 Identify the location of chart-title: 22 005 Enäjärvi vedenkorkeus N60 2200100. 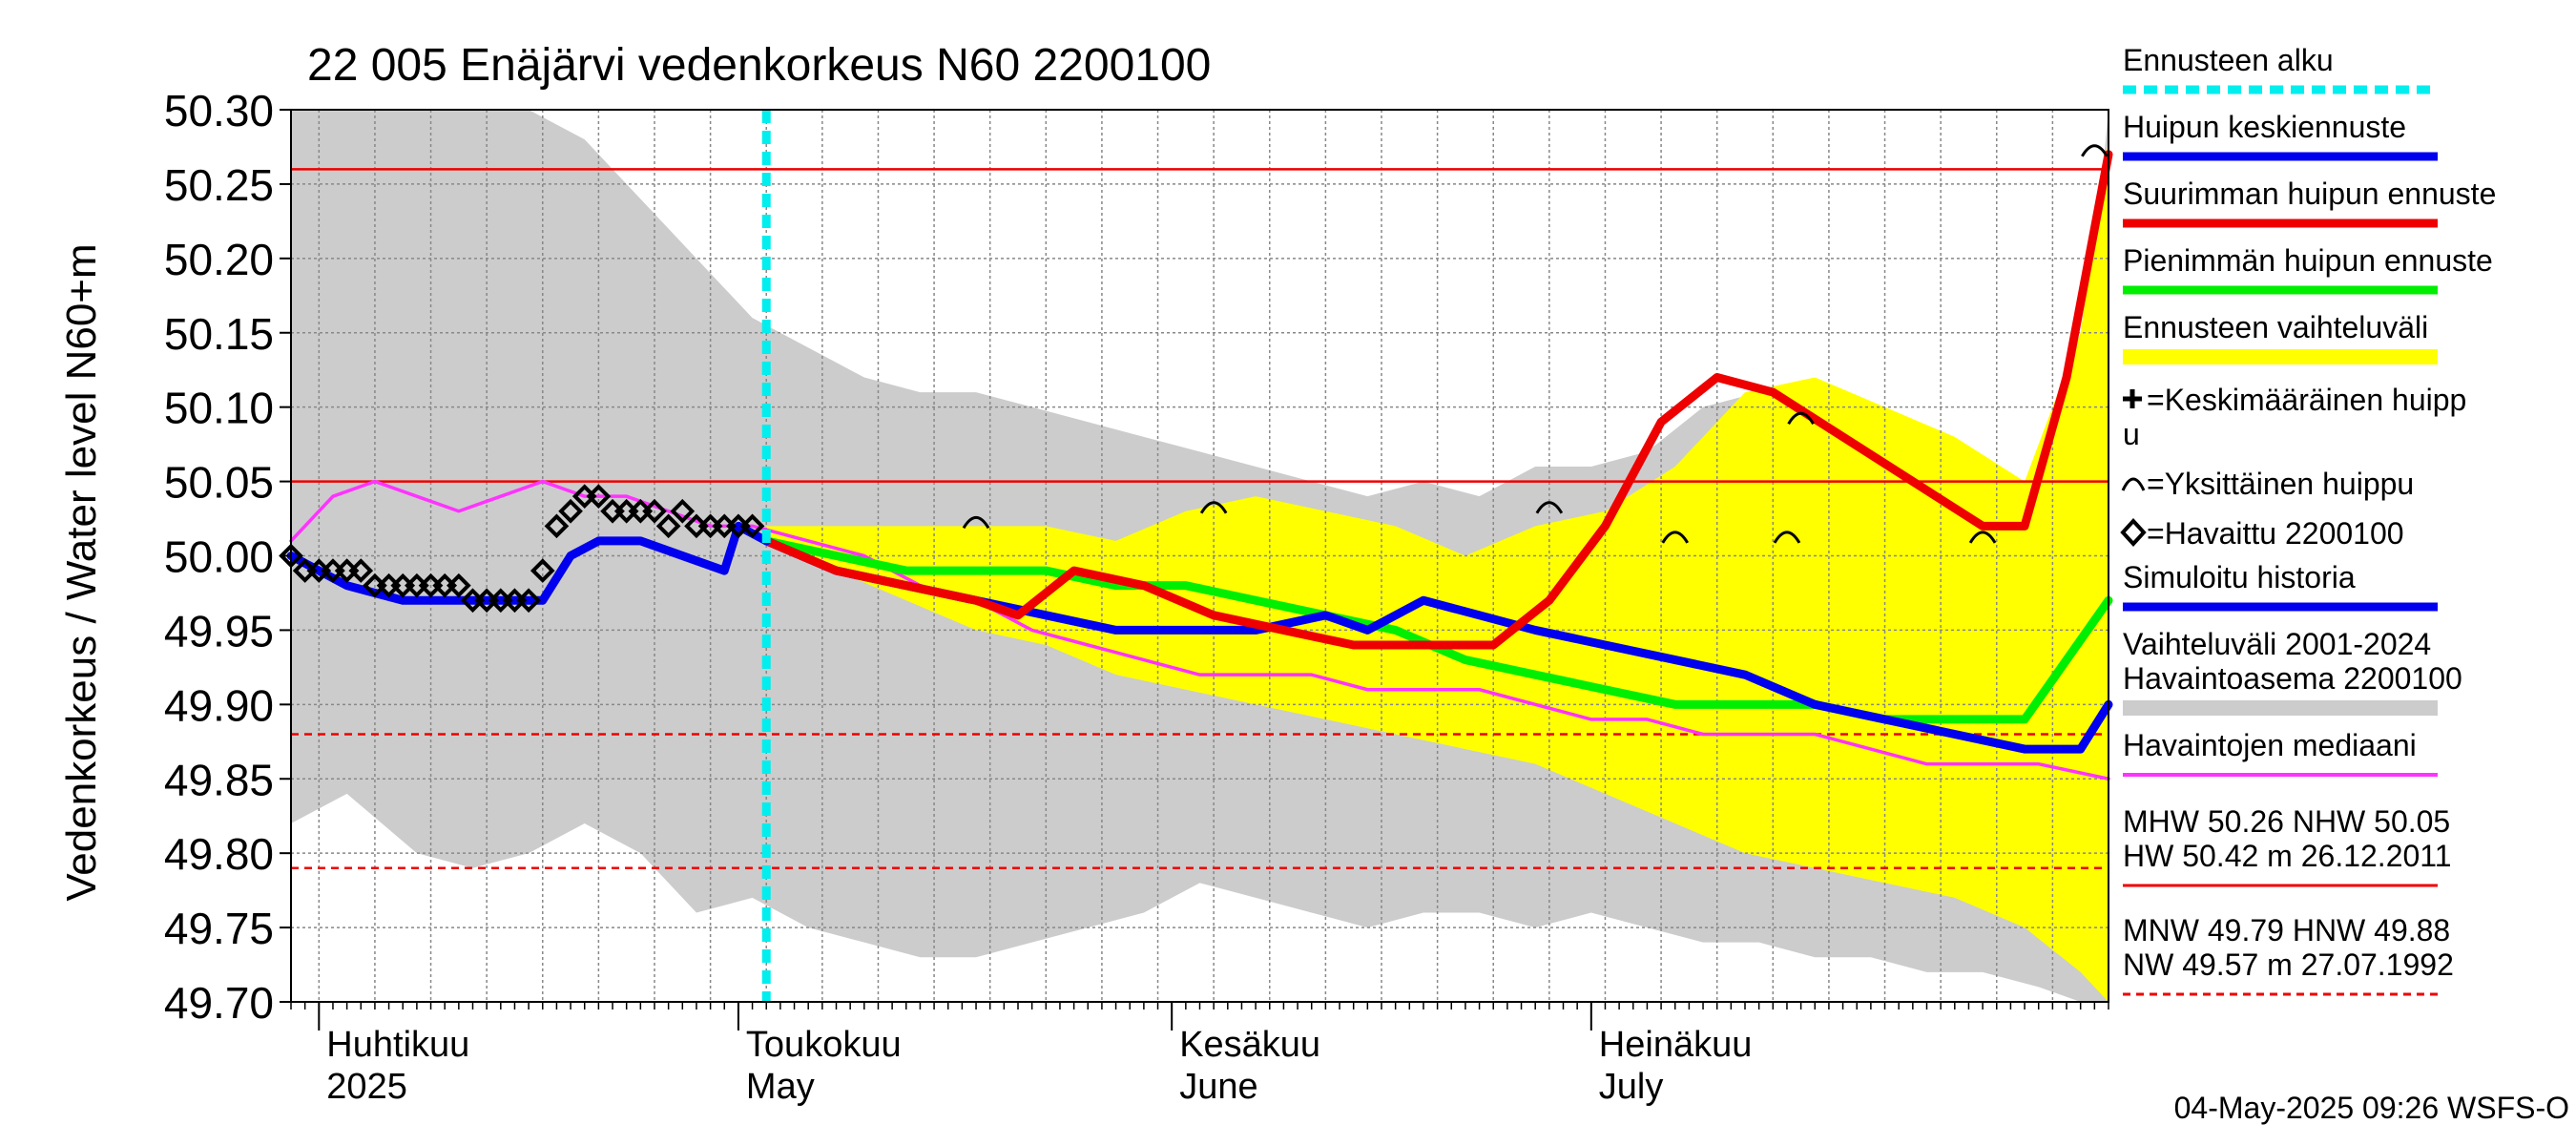
(759, 66).